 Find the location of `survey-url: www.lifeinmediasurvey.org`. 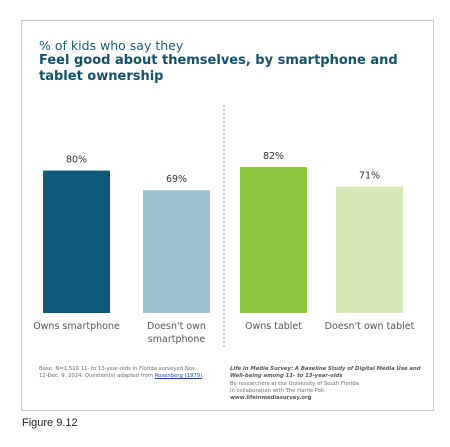

survey-url: www.lifeinmediasurvey.org is located at coordinates (271, 398).